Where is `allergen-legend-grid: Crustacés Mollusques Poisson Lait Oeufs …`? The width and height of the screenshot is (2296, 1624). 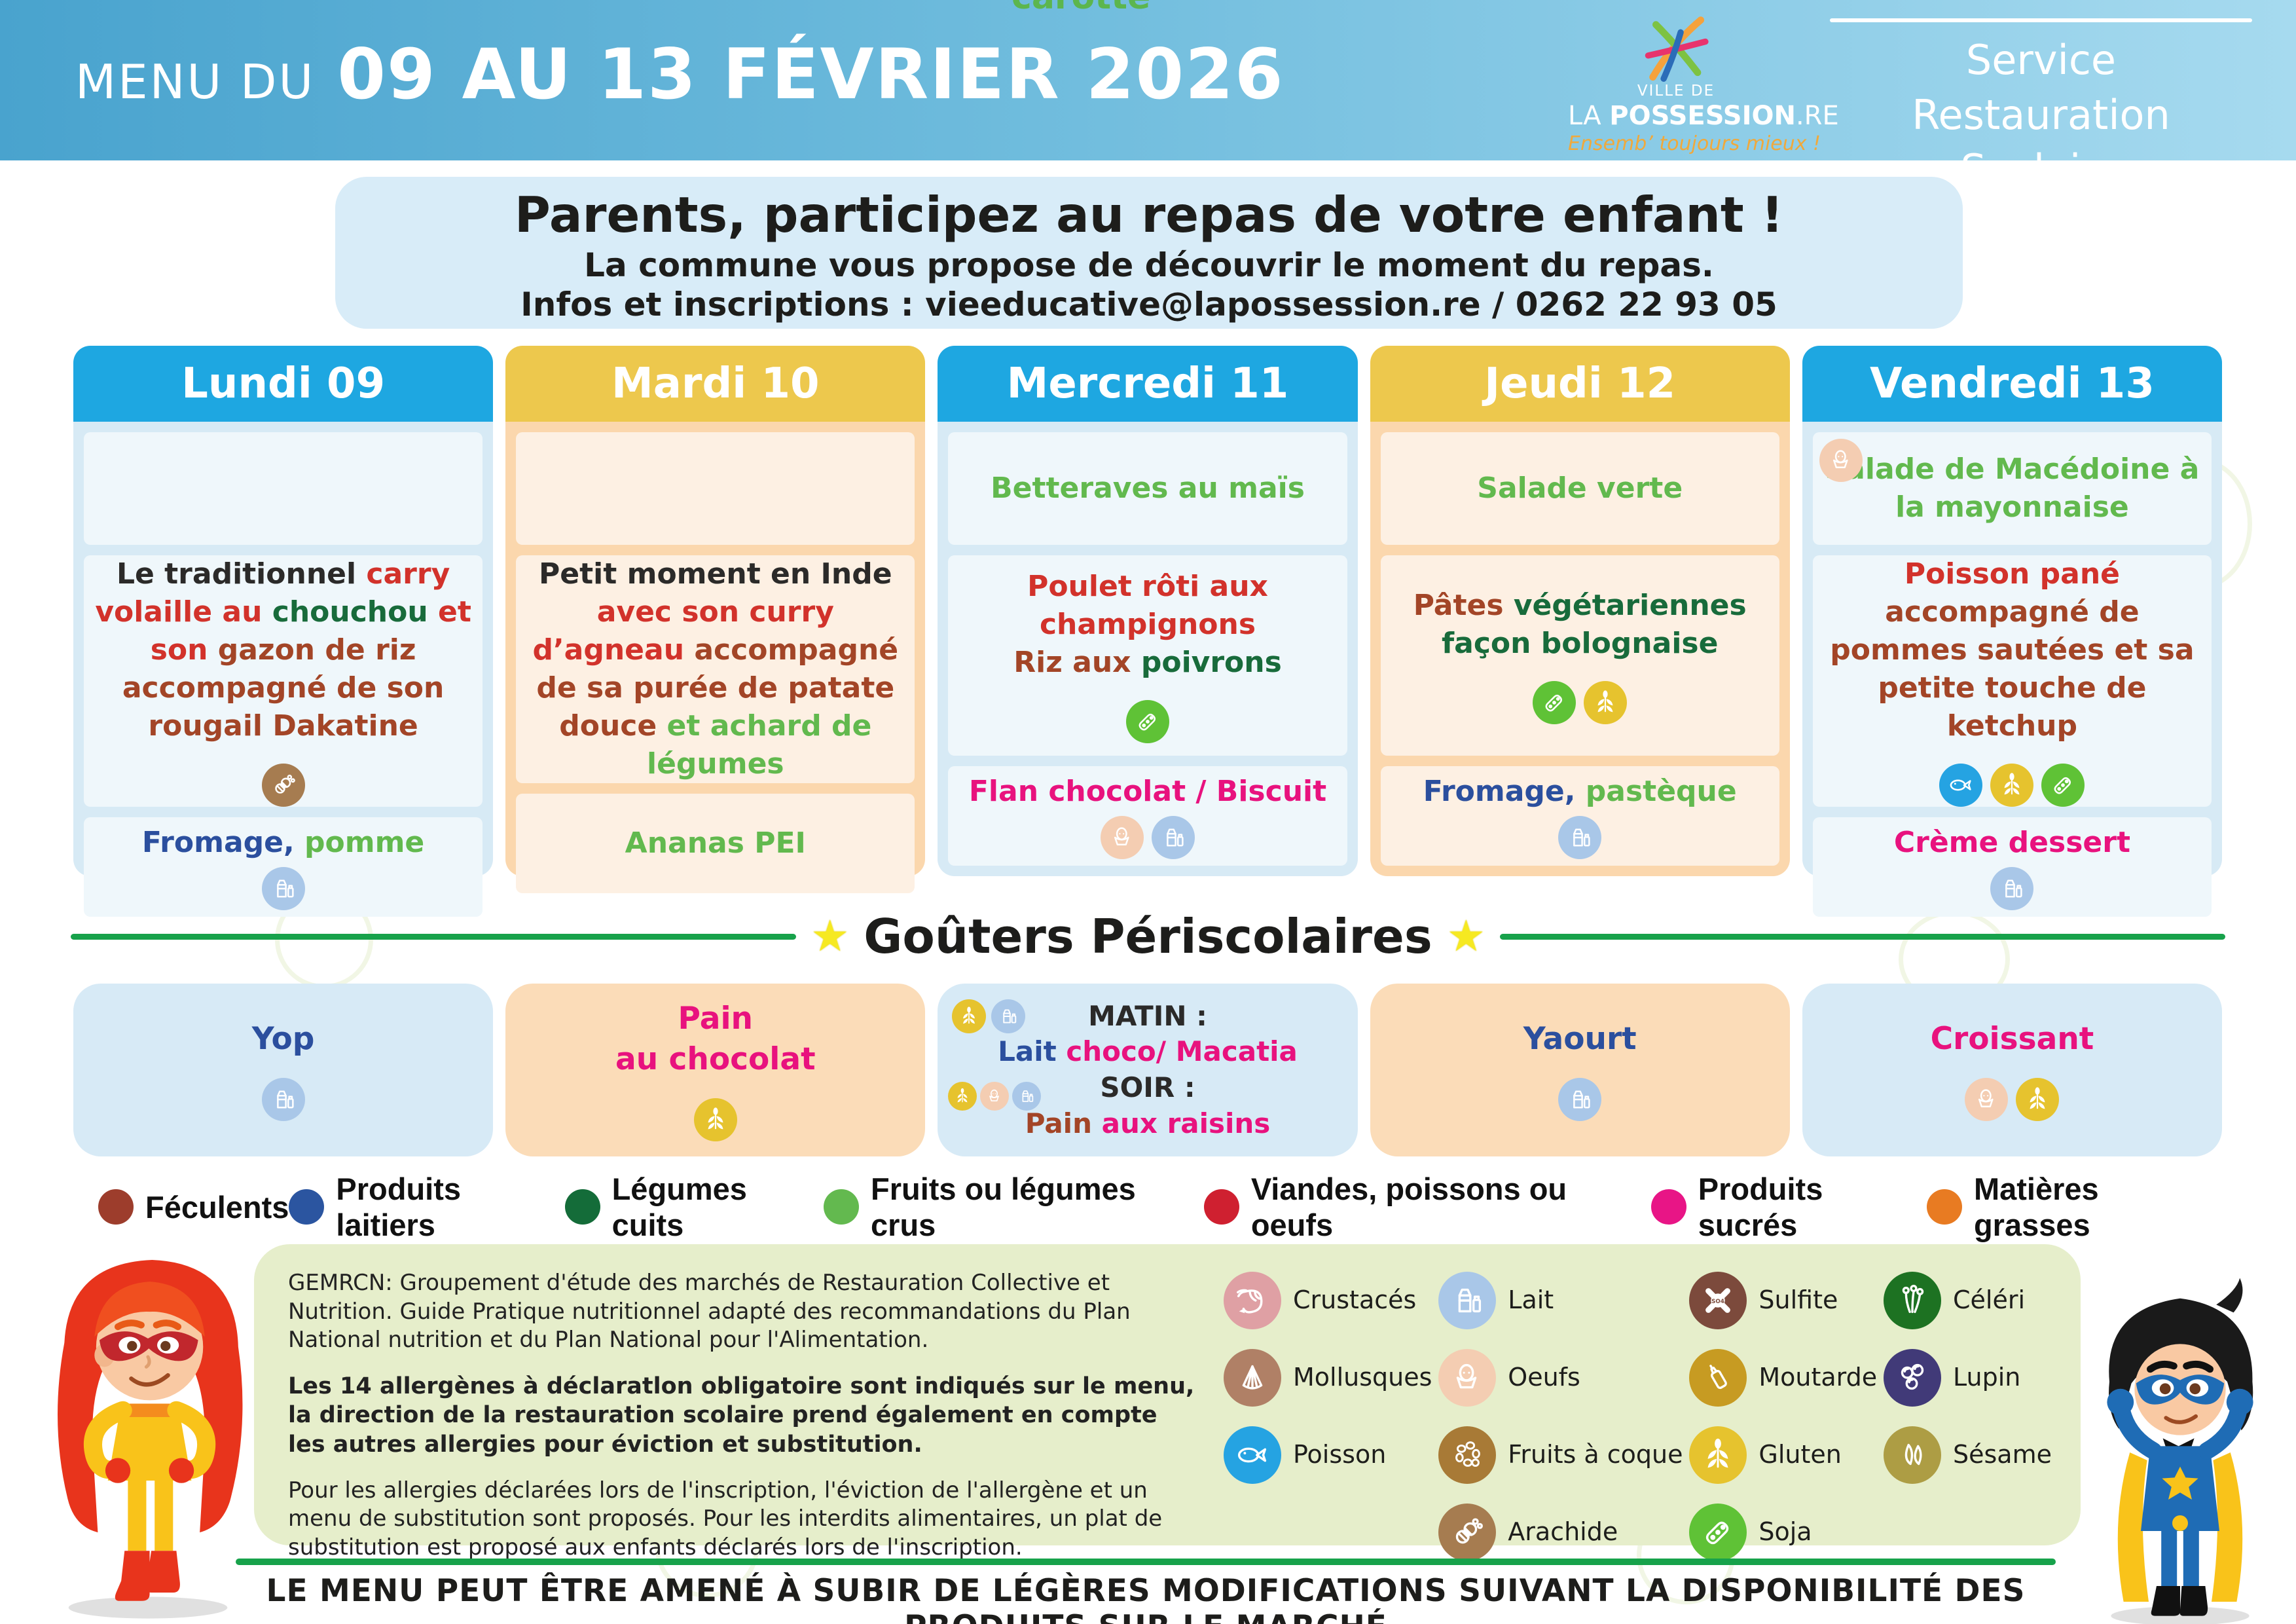
allergen-legend-grid: Crustacés Mollusques Poisson Lait Oeufs … is located at coordinates (1638, 1415).